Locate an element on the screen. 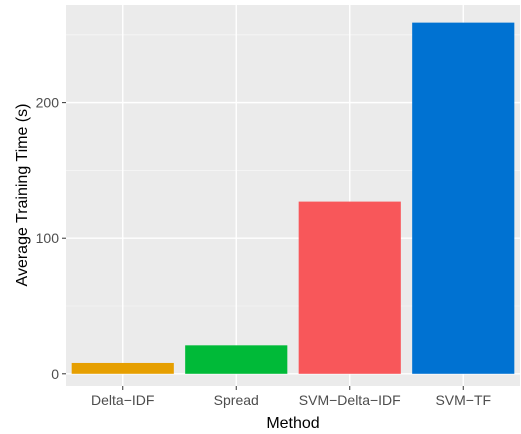 The width and height of the screenshot is (521, 434). y-tick-label: 100 is located at coordinates (48, 238).